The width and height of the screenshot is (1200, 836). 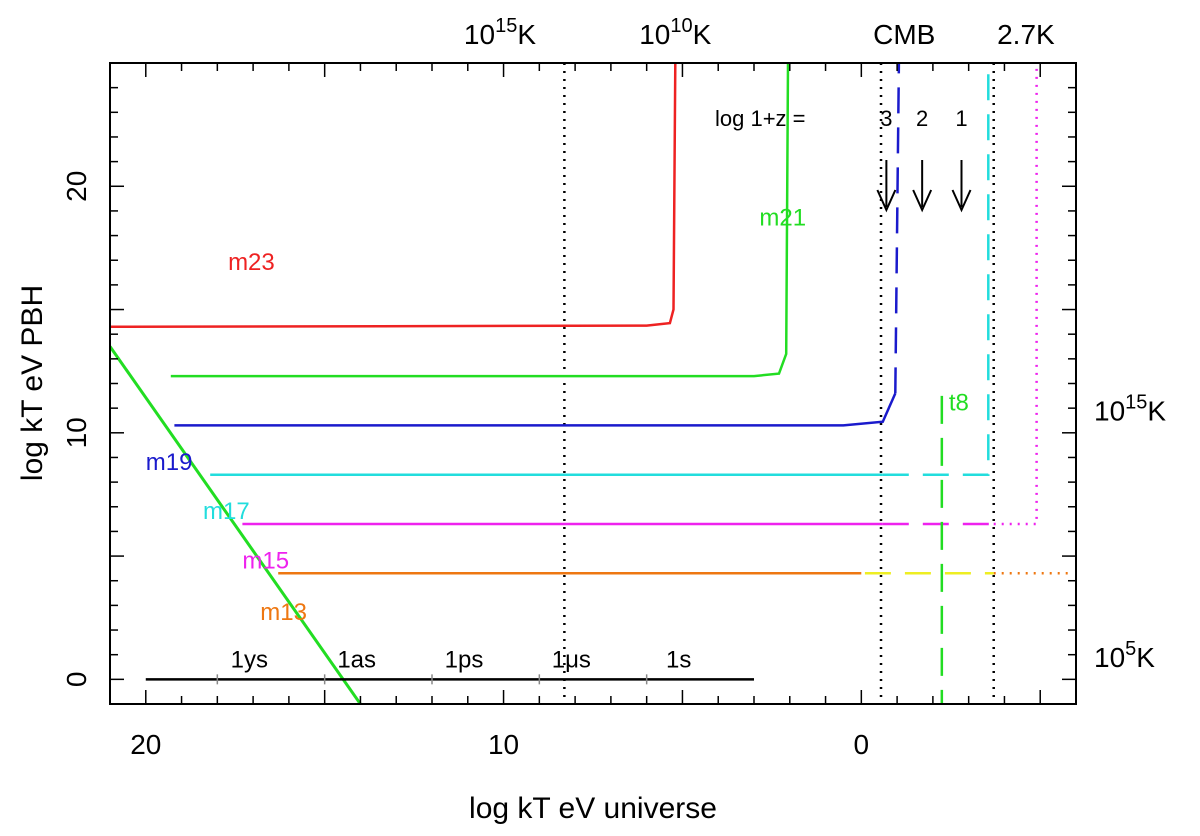 I want to click on right-axis-label-1: 105K, so click(x=1124, y=655).